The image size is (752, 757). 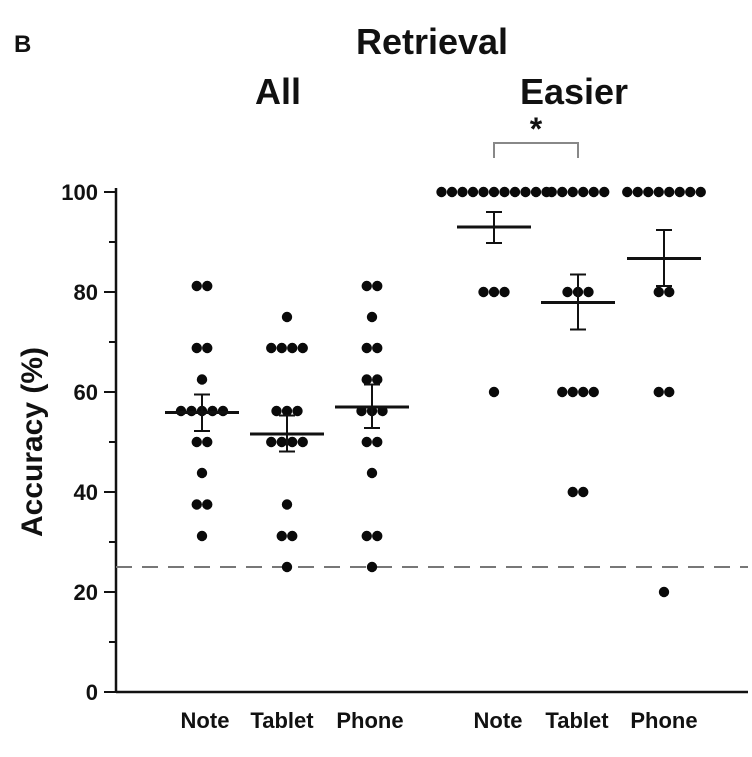 What do you see at coordinates (86, 292) in the screenshot?
I see `y-tick-label: 80` at bounding box center [86, 292].